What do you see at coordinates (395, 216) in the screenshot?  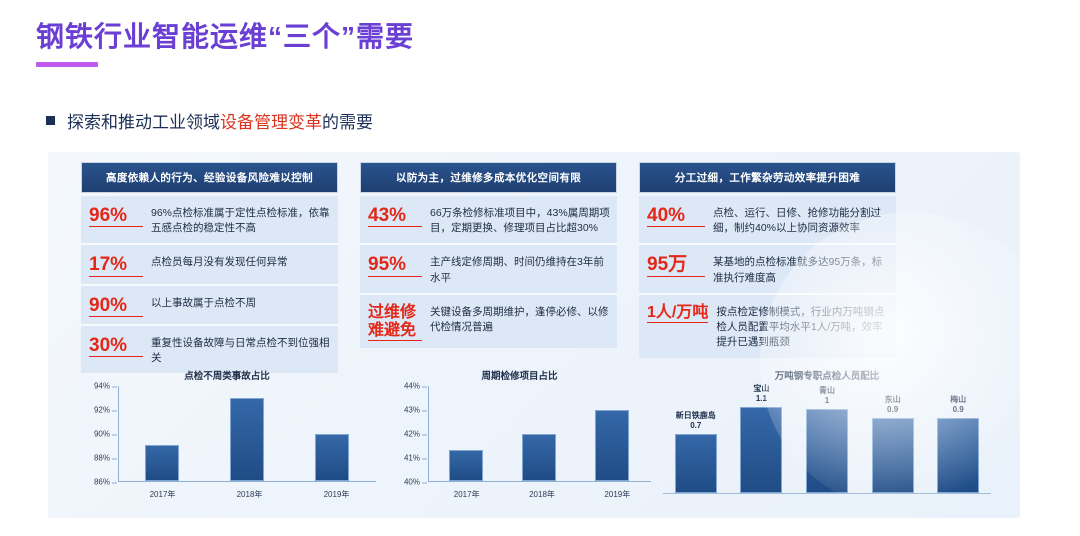 I see `stat-value: 43%` at bounding box center [395, 216].